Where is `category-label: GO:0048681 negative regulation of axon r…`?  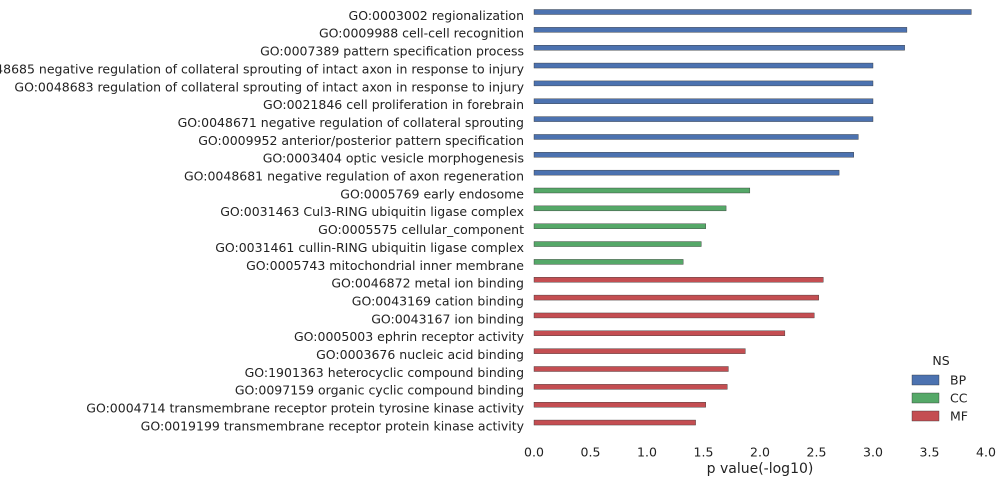 category-label: GO:0048681 negative regulation of axon r… is located at coordinates (354, 176).